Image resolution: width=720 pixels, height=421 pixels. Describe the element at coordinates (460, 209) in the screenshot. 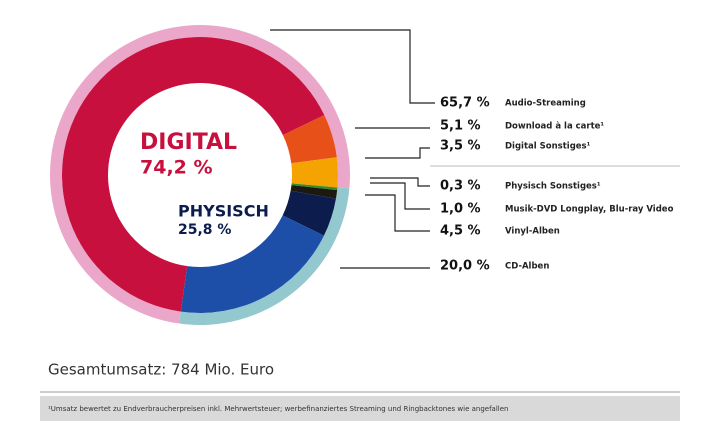

I see `value-label: 1,0 %` at that location.